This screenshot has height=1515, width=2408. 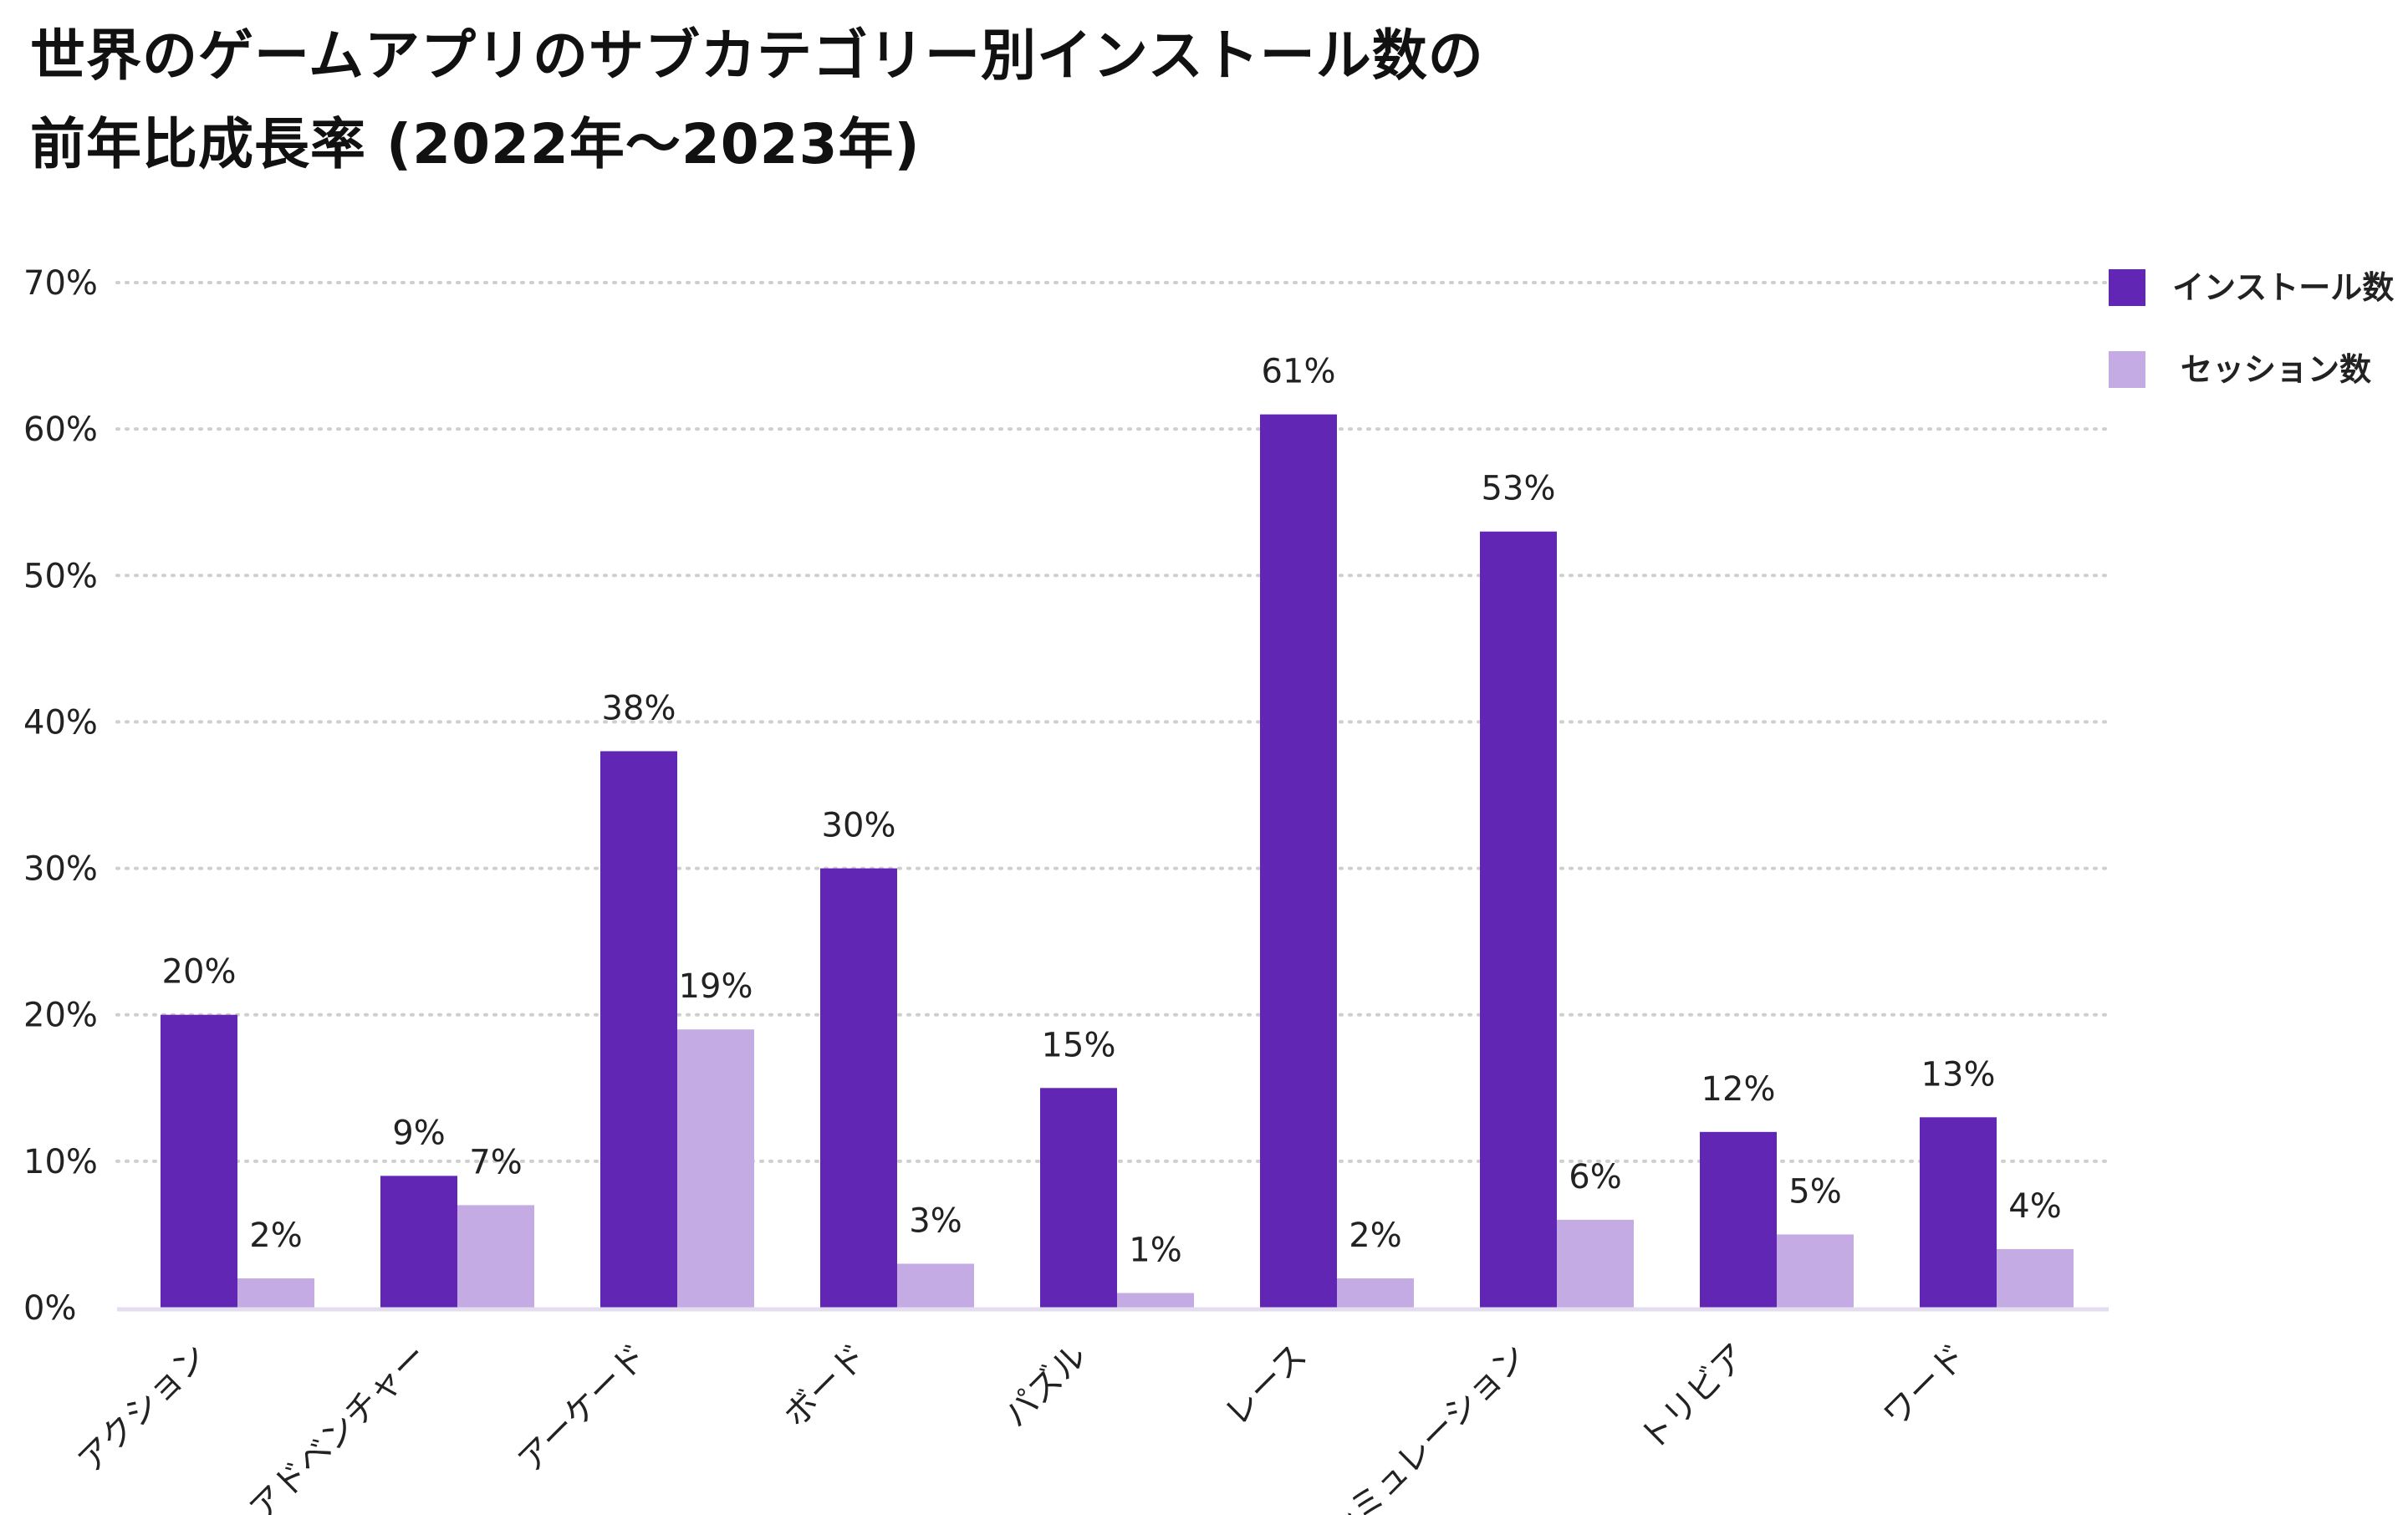 What do you see at coordinates (2127, 287) in the screenshot?
I see `legend-swatch-installs` at bounding box center [2127, 287].